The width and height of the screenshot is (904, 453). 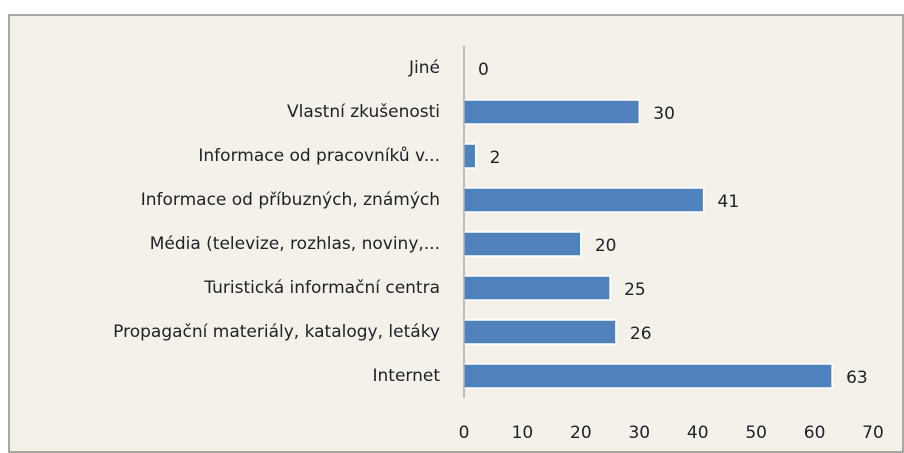 What do you see at coordinates (483, 70) in the screenshot?
I see `data-label: 0` at bounding box center [483, 70].